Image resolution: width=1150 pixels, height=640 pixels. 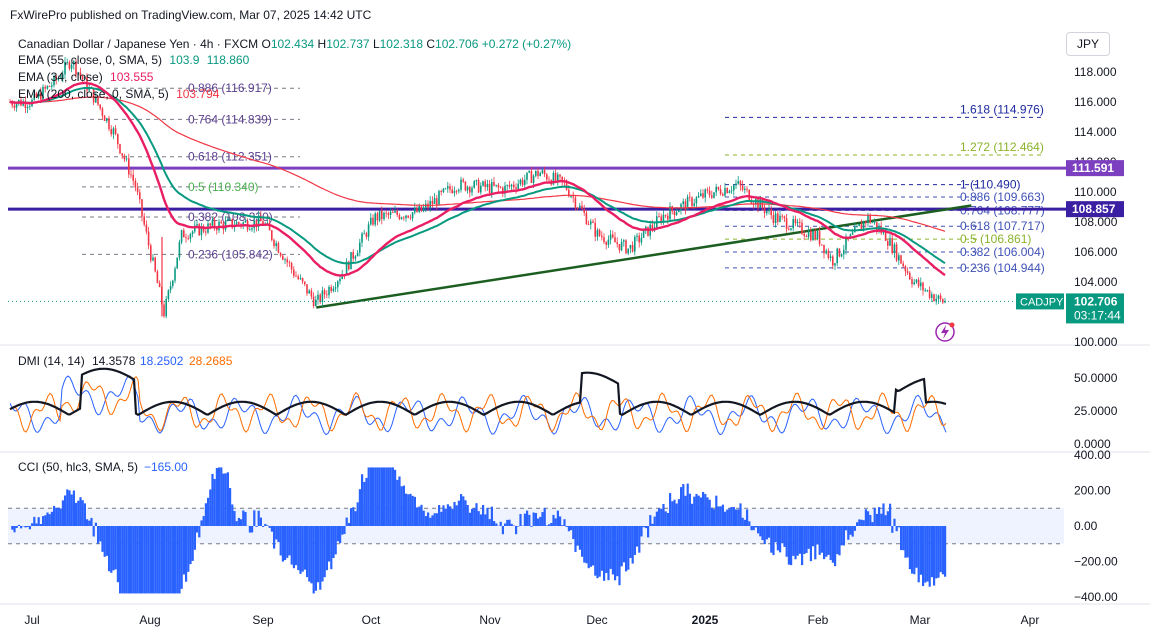 I want to click on price-tick-label: 108.000, so click(x=1096, y=222).